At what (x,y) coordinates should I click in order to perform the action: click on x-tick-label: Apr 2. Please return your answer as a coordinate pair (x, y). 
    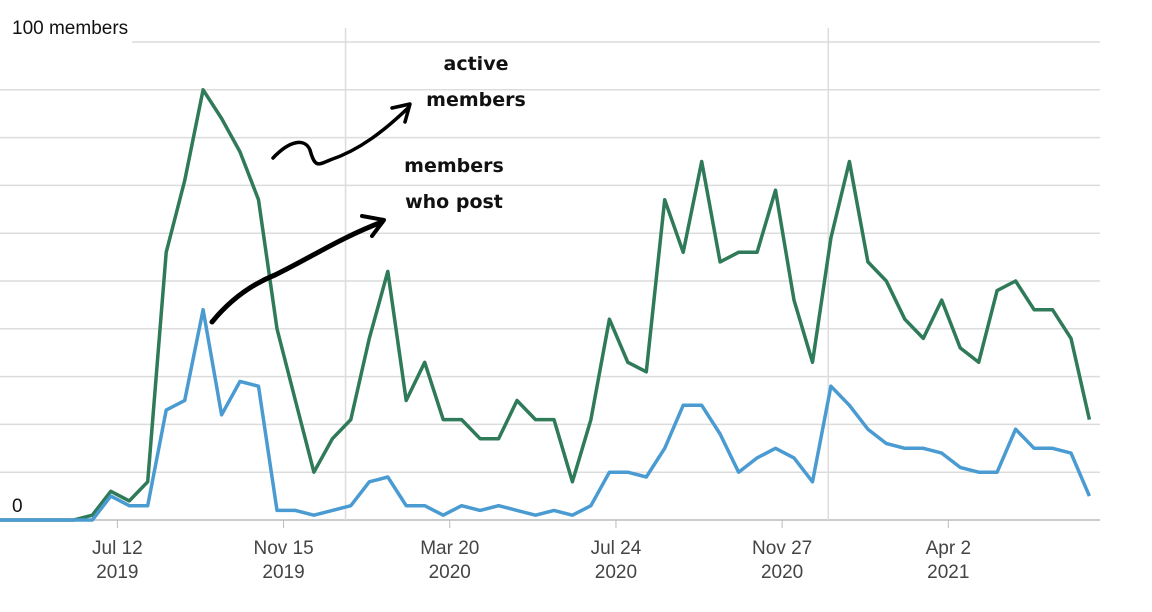
    Looking at the image, I should click on (948, 548).